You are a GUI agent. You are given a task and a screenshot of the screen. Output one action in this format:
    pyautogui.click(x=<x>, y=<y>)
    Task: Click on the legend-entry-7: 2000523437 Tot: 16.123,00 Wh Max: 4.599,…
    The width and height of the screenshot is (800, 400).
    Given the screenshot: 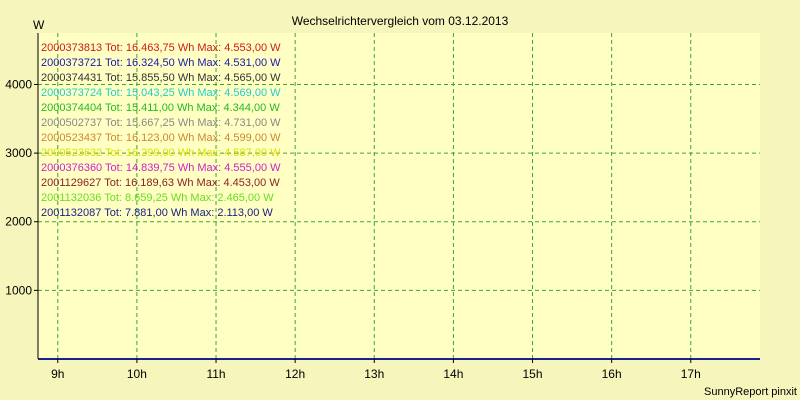 What is the action you would take?
    pyautogui.click(x=161, y=138)
    